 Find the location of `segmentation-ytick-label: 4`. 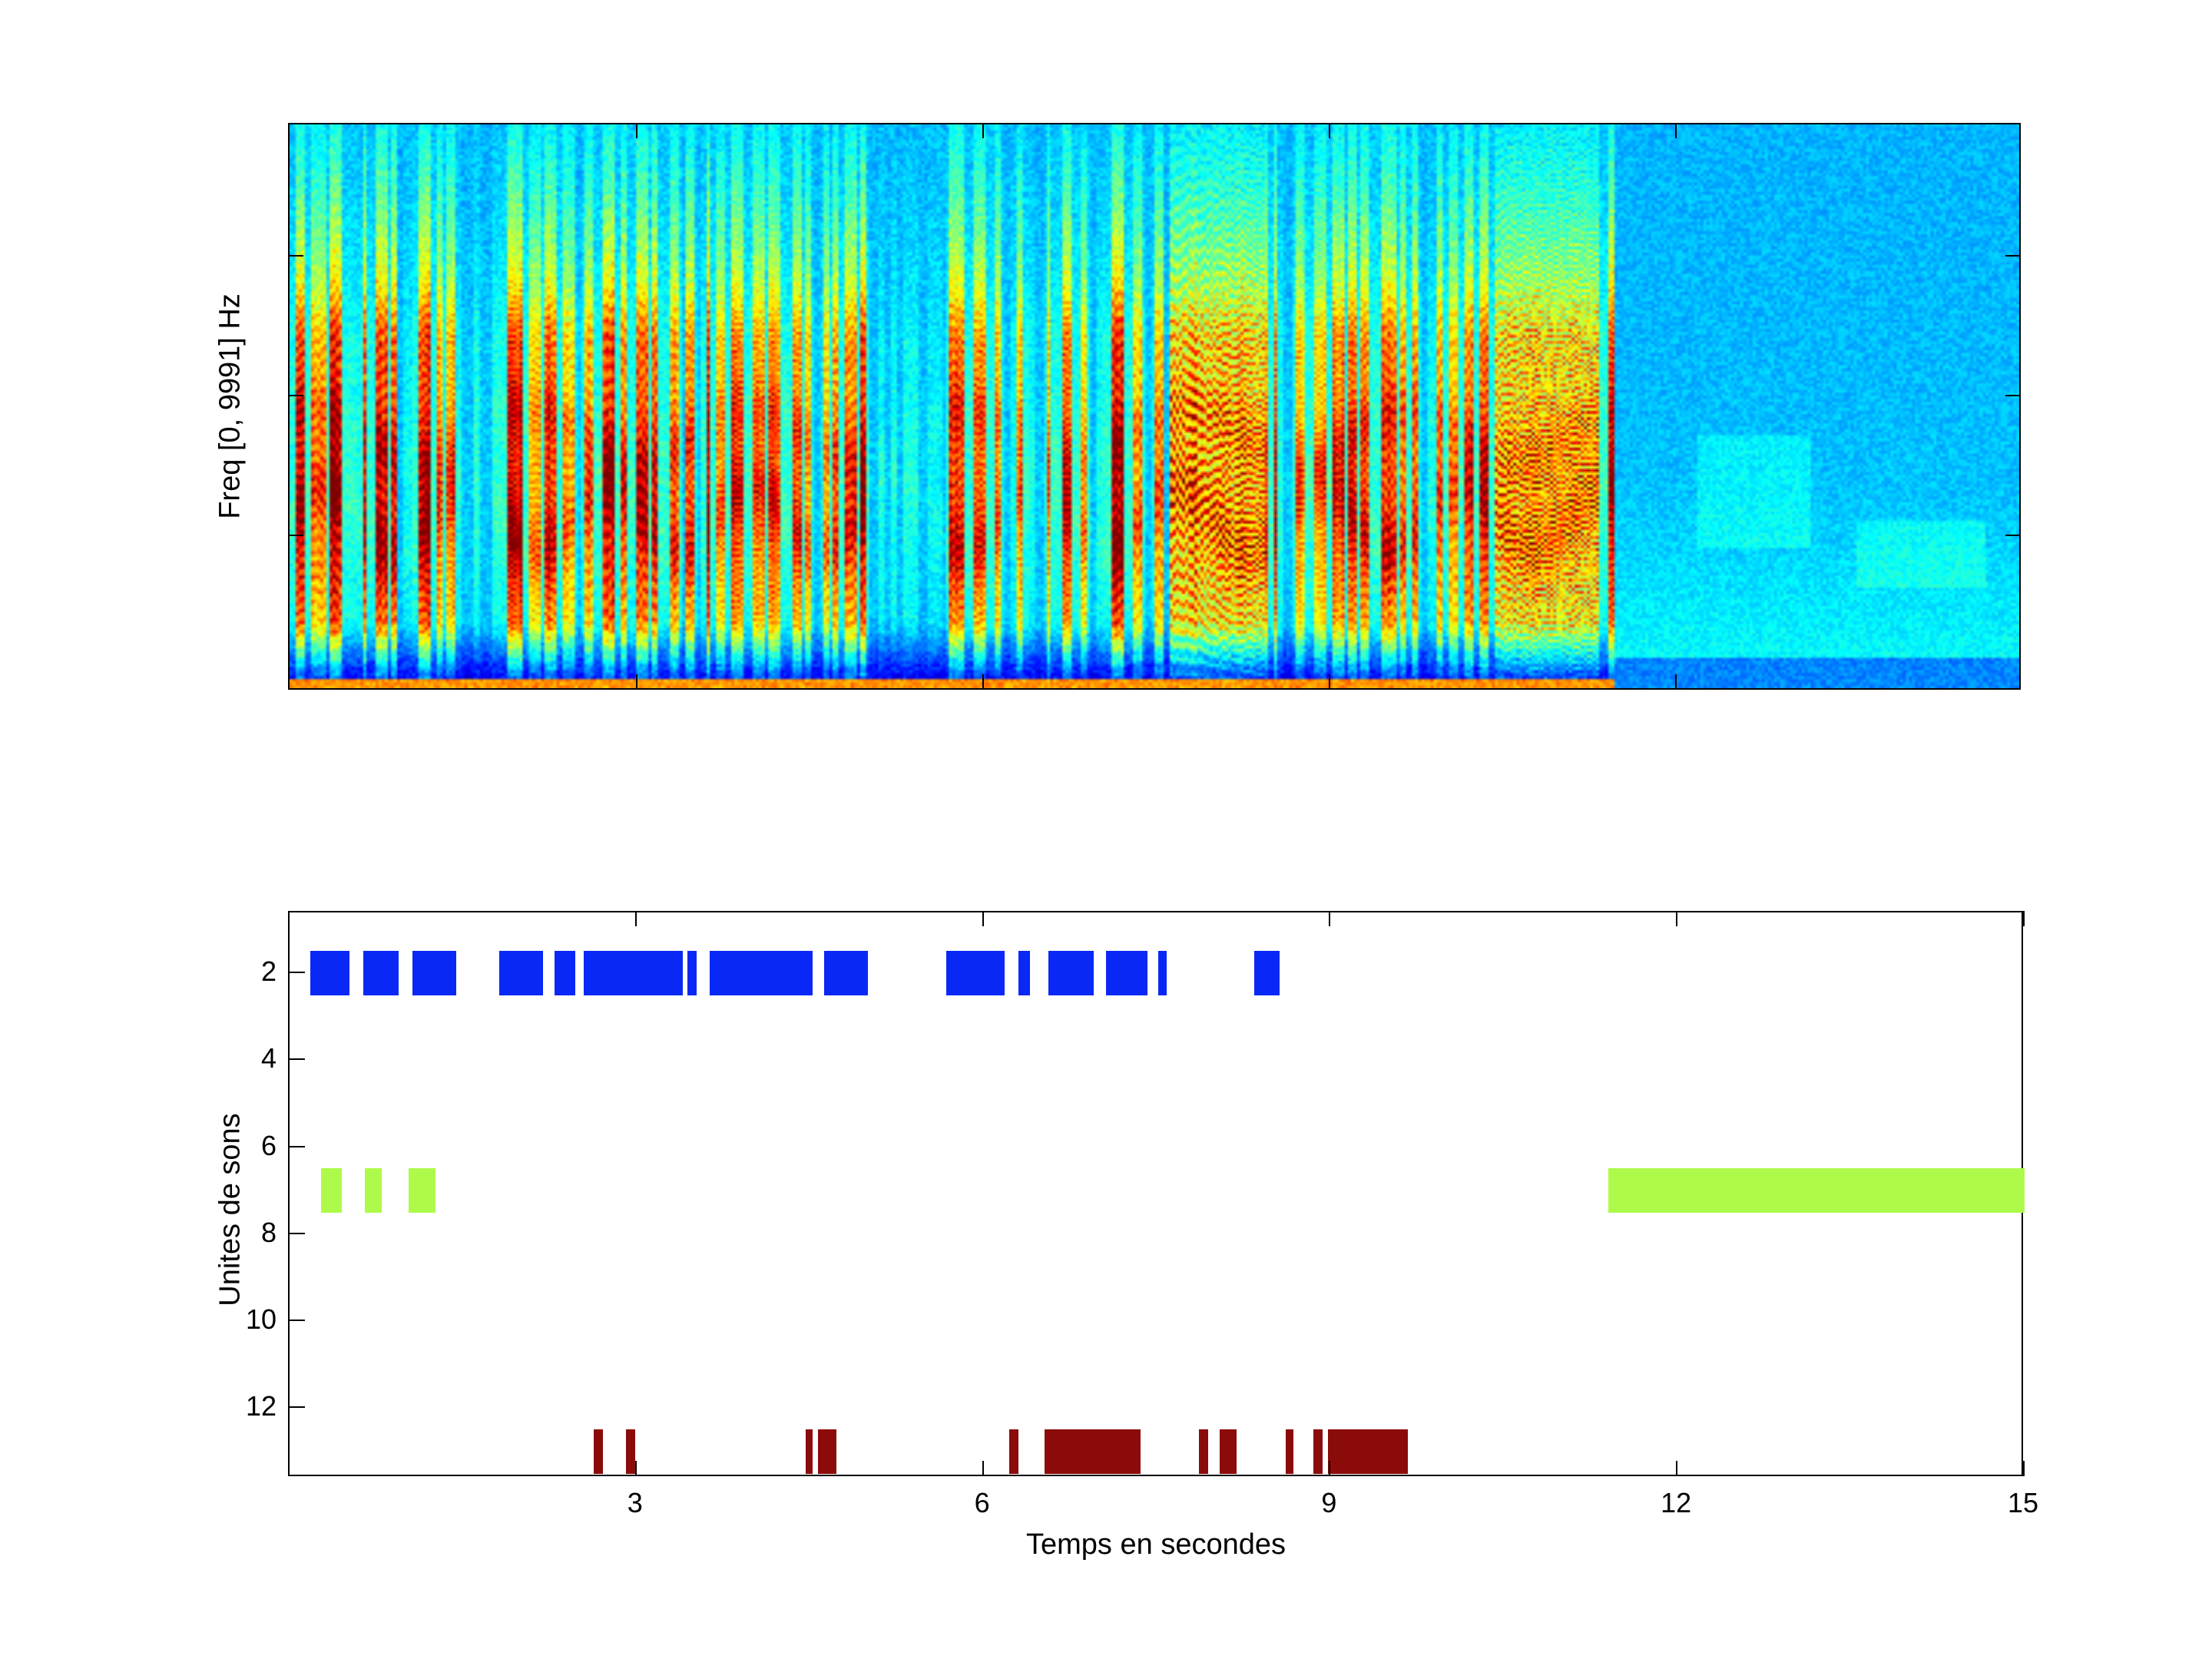

segmentation-ytick-label: 4 is located at coordinates (268, 1058).